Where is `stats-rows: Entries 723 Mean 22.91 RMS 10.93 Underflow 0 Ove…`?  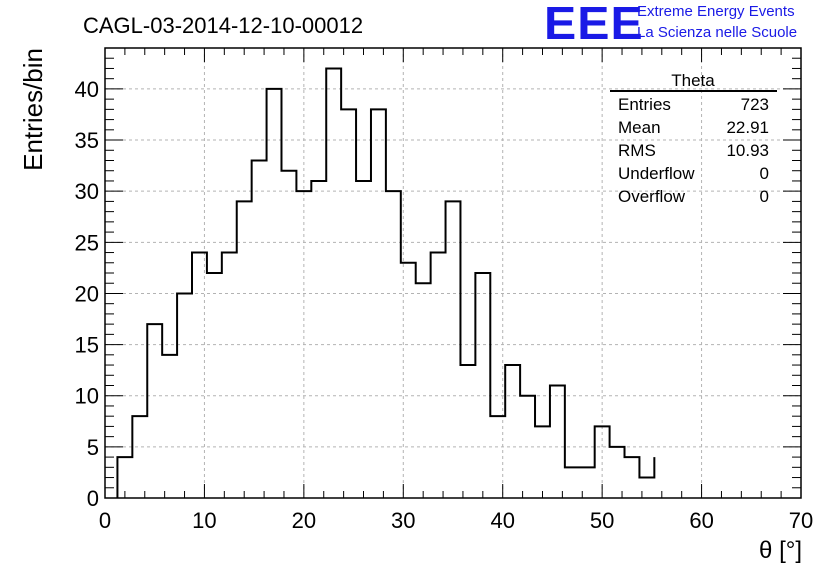
stats-rows: Entries 723 Mean 22.91 RMS 10.93 Underflow 0 Ove… is located at coordinates (693, 150).